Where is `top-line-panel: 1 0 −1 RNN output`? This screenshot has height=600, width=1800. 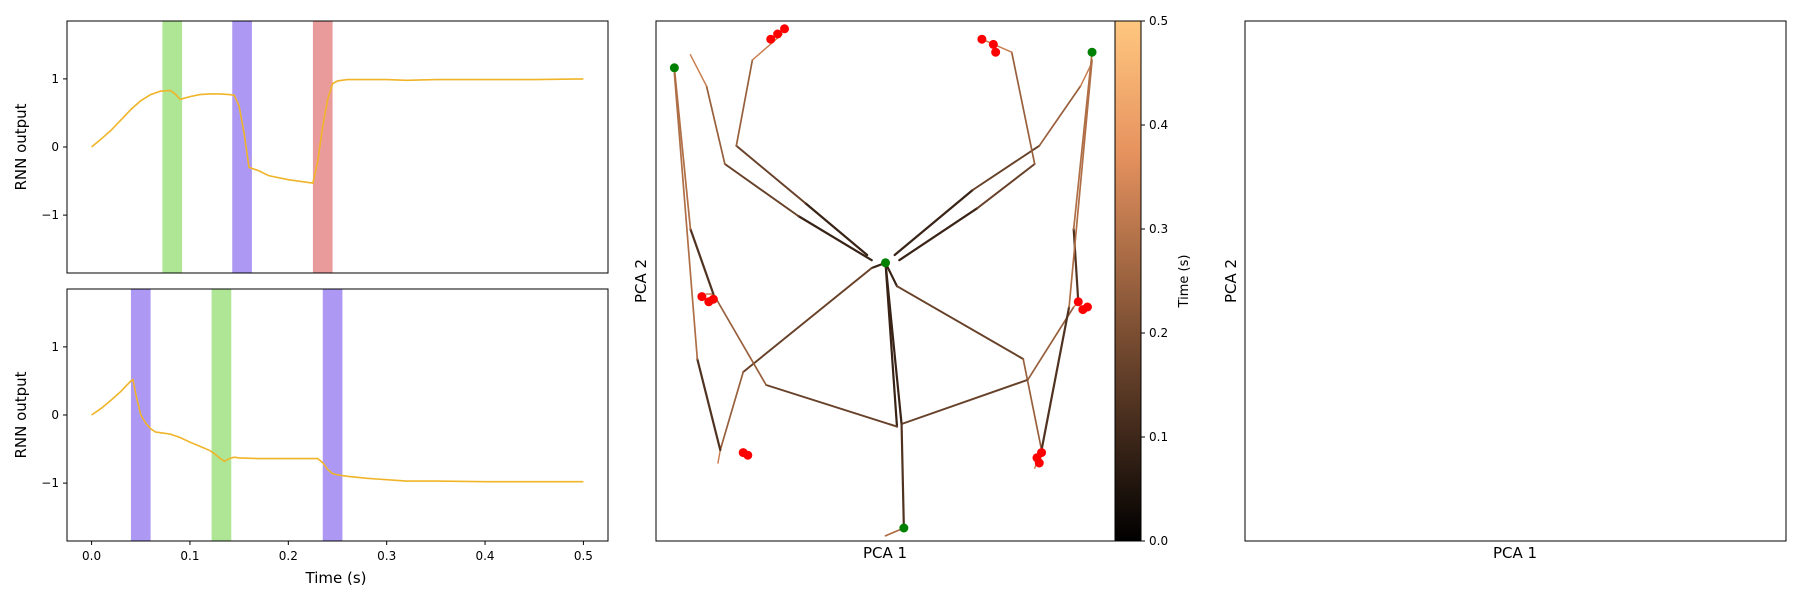
top-line-panel: 1 0 −1 RNN output is located at coordinates (310, 147).